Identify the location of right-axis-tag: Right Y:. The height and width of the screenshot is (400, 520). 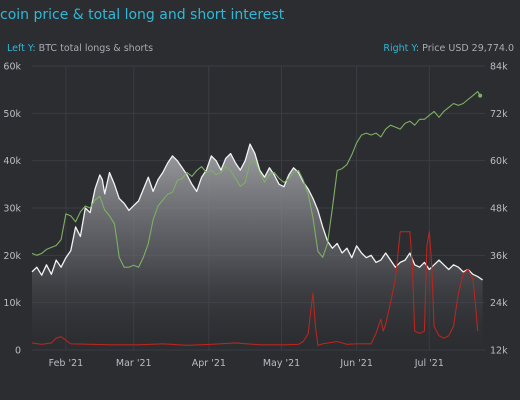
(401, 48).